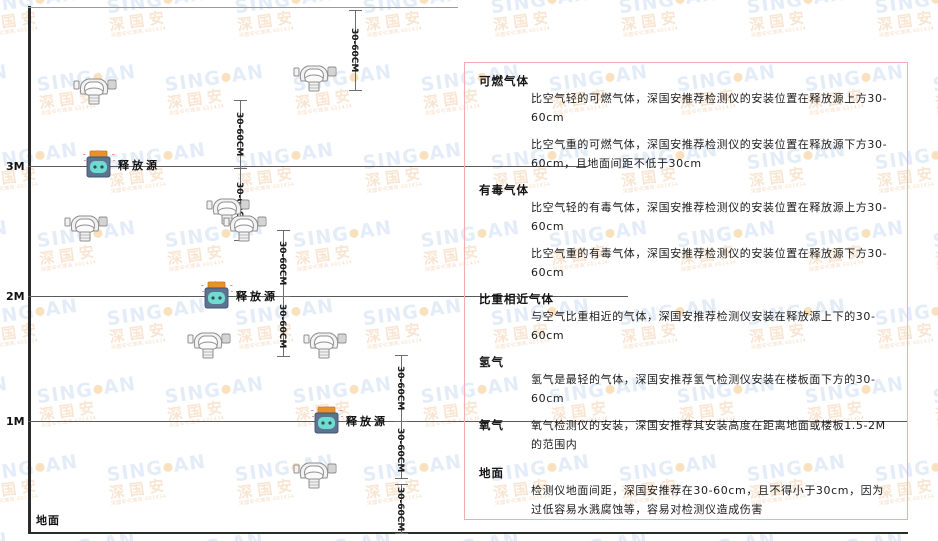 Image resolution: width=938 pixels, height=541 pixels. I want to click on ground-label: 地面, so click(48, 520).